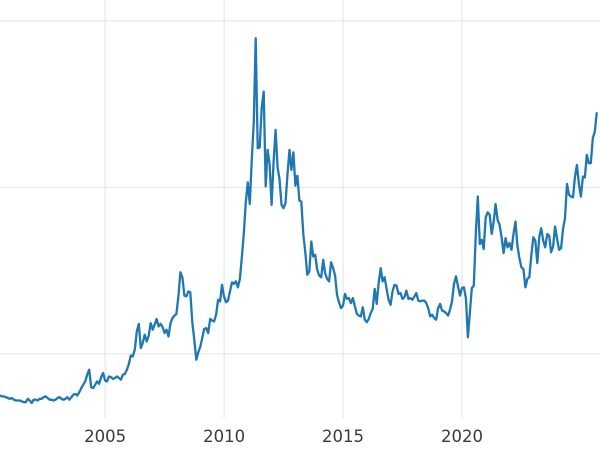  I want to click on x-tick-label: 2005, so click(105, 436).